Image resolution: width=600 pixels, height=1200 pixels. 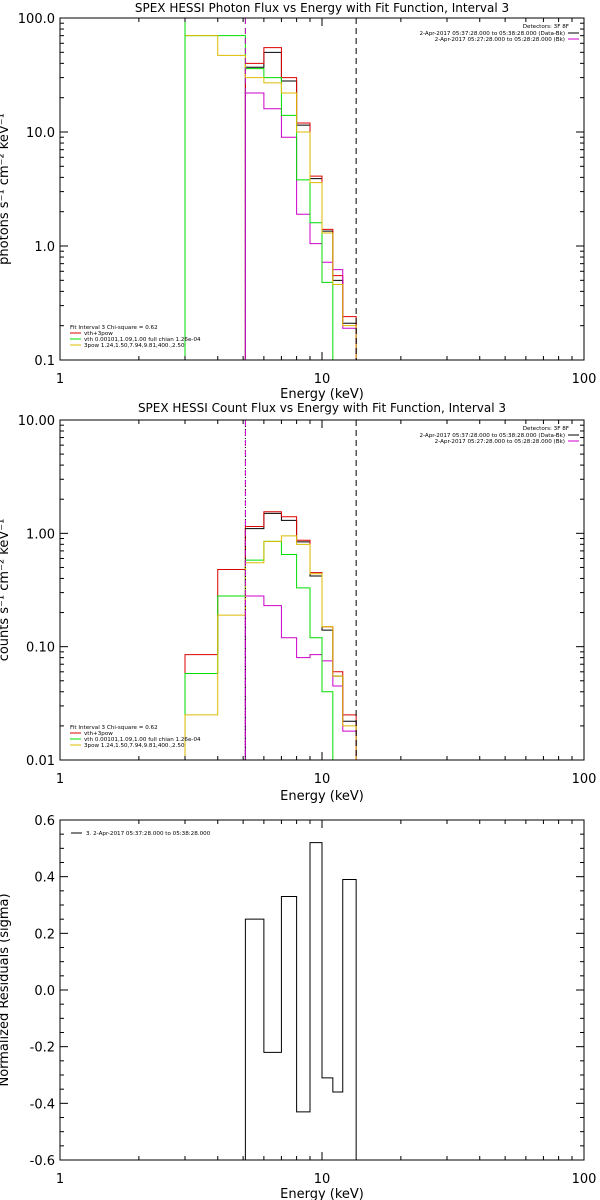 What do you see at coordinates (42, 1104) in the screenshot?
I see `y-tick-label: -0.4` at bounding box center [42, 1104].